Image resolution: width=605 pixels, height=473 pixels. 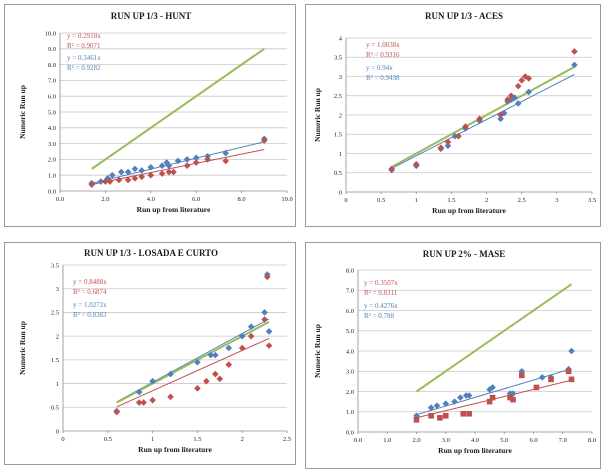 What do you see at coordinates (108, 439) in the screenshot?
I see `x-tick-label: 0.5` at bounding box center [108, 439].